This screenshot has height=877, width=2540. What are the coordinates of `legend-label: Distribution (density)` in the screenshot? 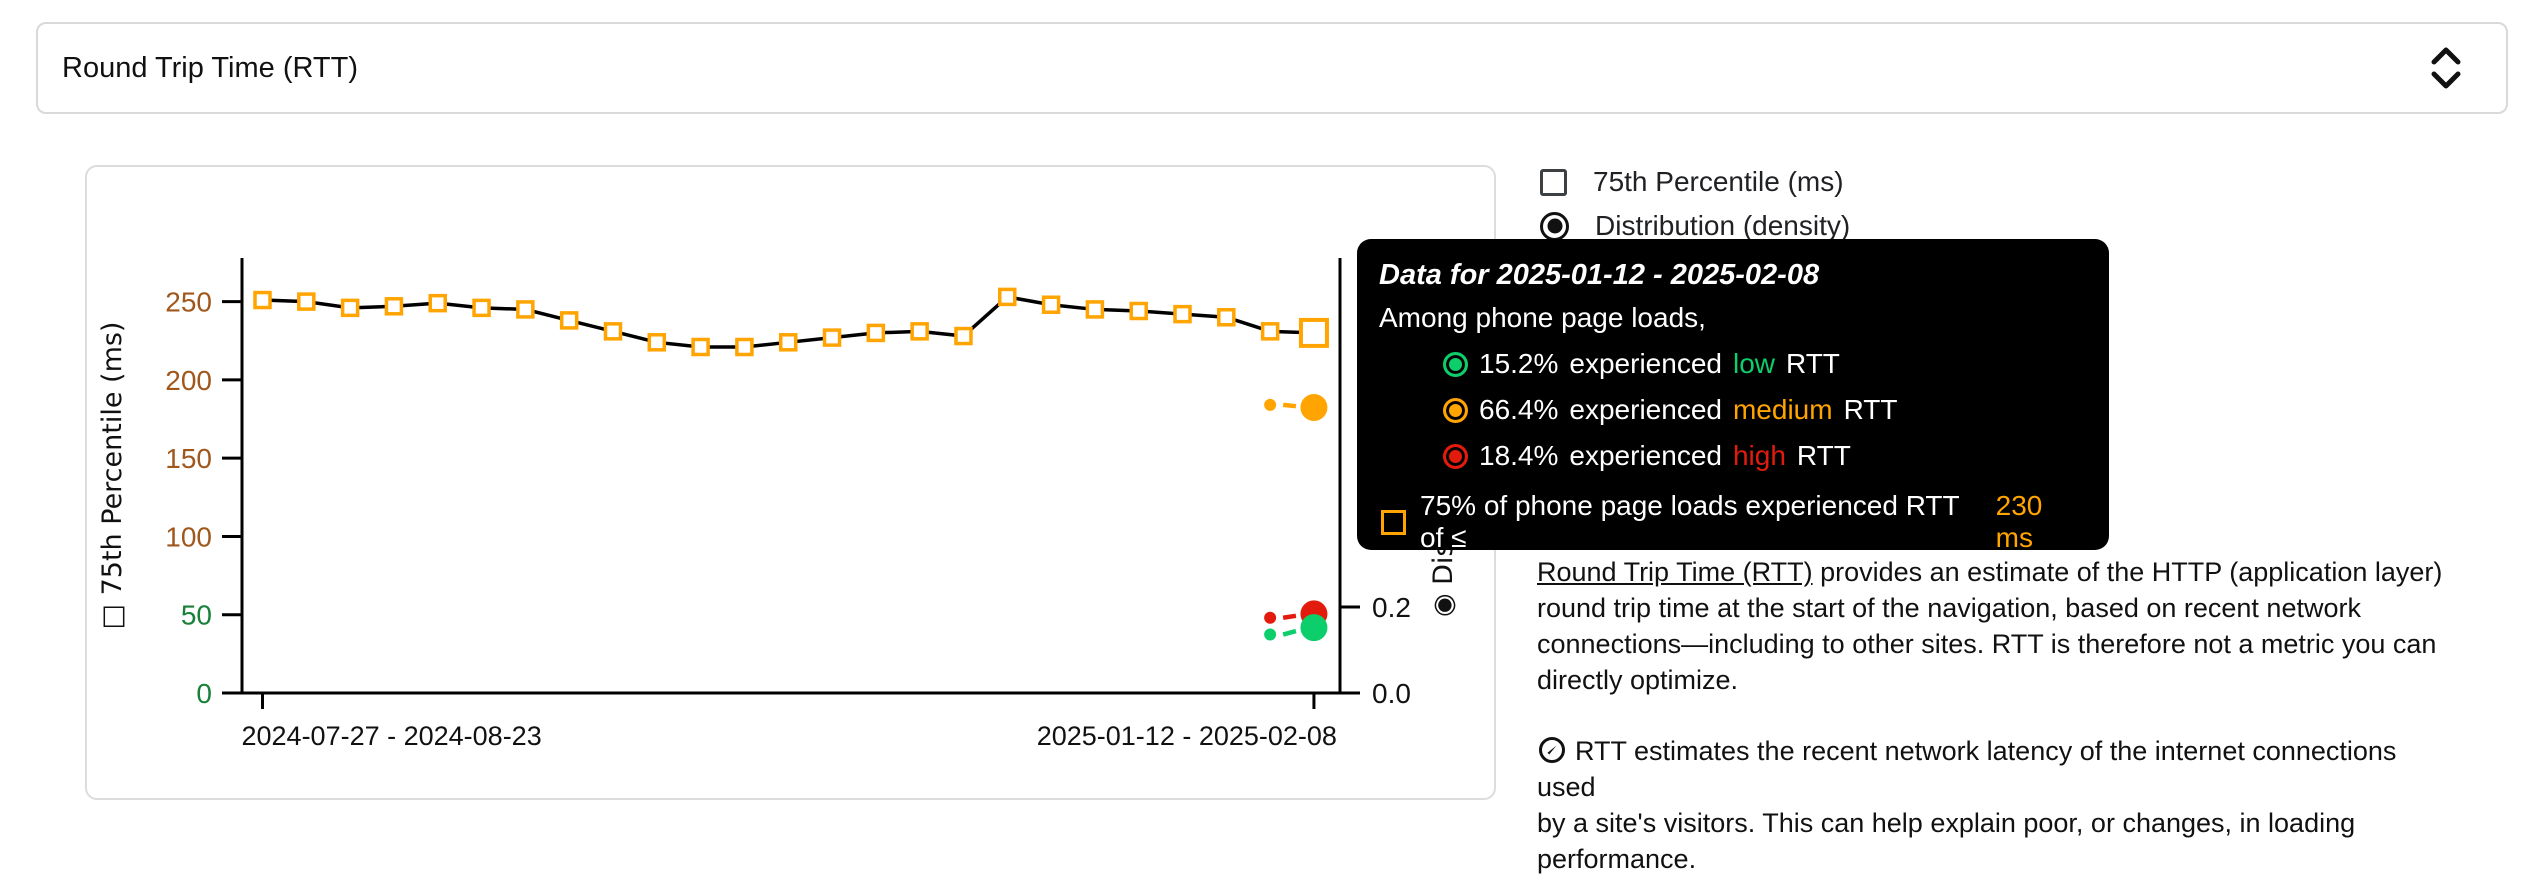 It's located at (1723, 225).